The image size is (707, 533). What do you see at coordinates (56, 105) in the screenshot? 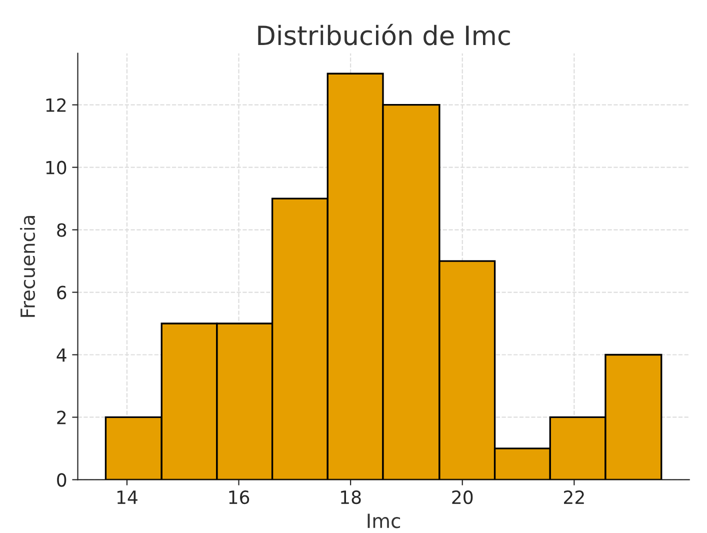
I see `y-tick-label: 12` at bounding box center [56, 105].